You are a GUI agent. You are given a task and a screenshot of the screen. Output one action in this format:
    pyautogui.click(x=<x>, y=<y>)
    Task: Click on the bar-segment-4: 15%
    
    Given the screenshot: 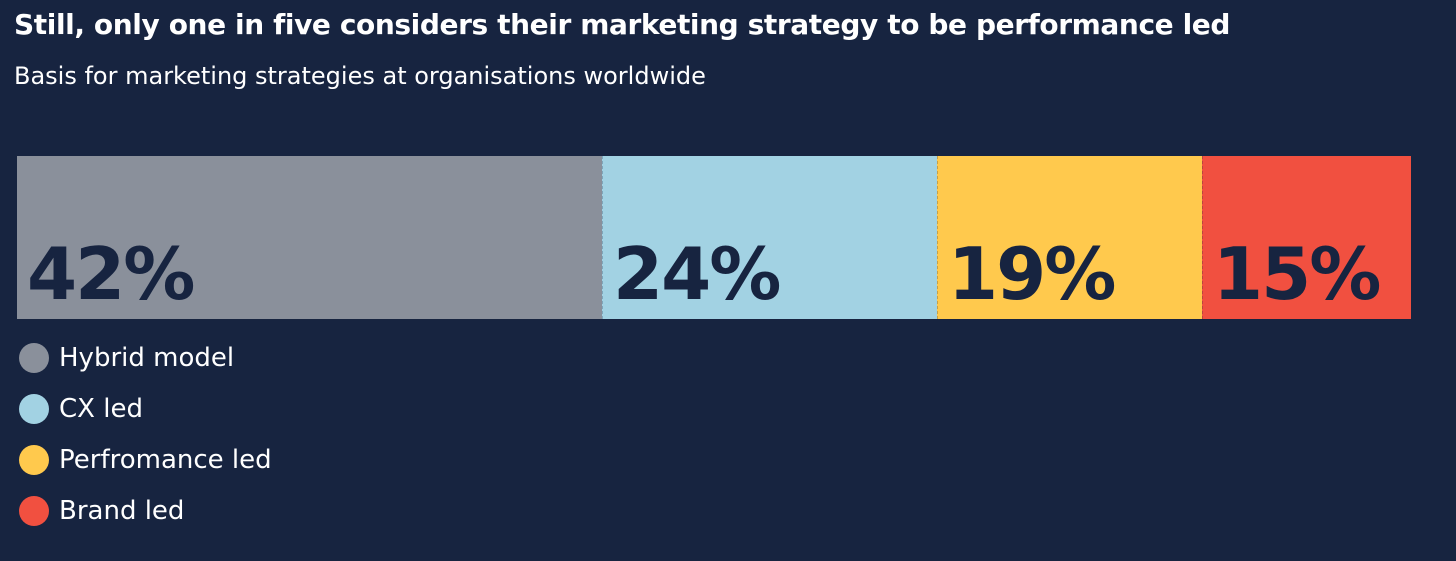 What is the action you would take?
    pyautogui.click(x=1306, y=237)
    